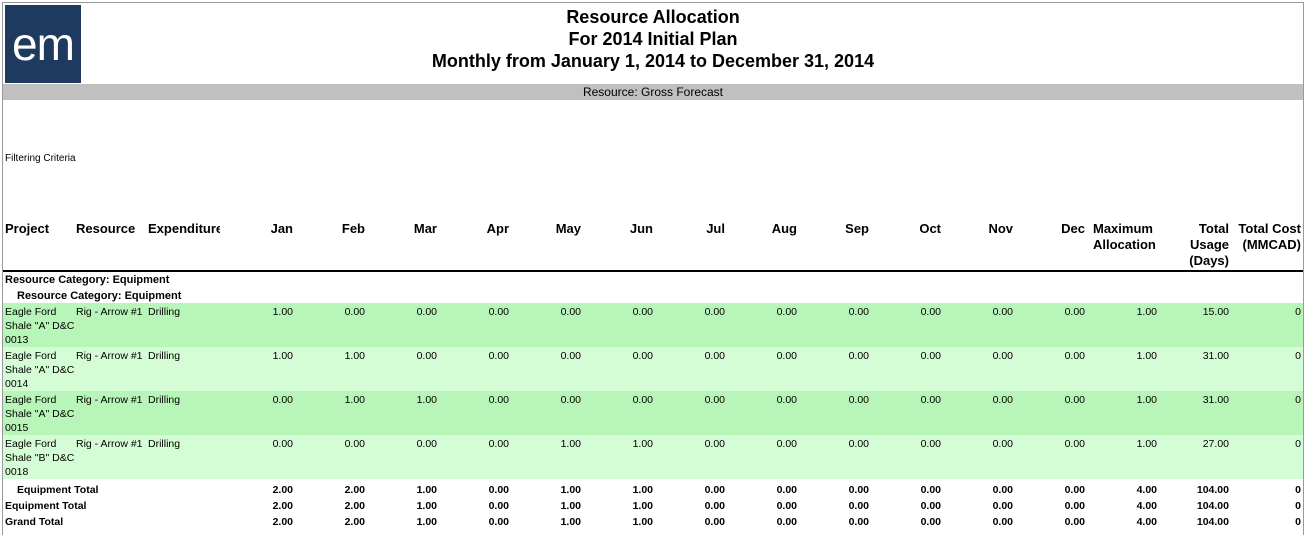 The height and width of the screenshot is (536, 1305). What do you see at coordinates (1215, 400) in the screenshot?
I see `cell-total-usage: 31.00` at bounding box center [1215, 400].